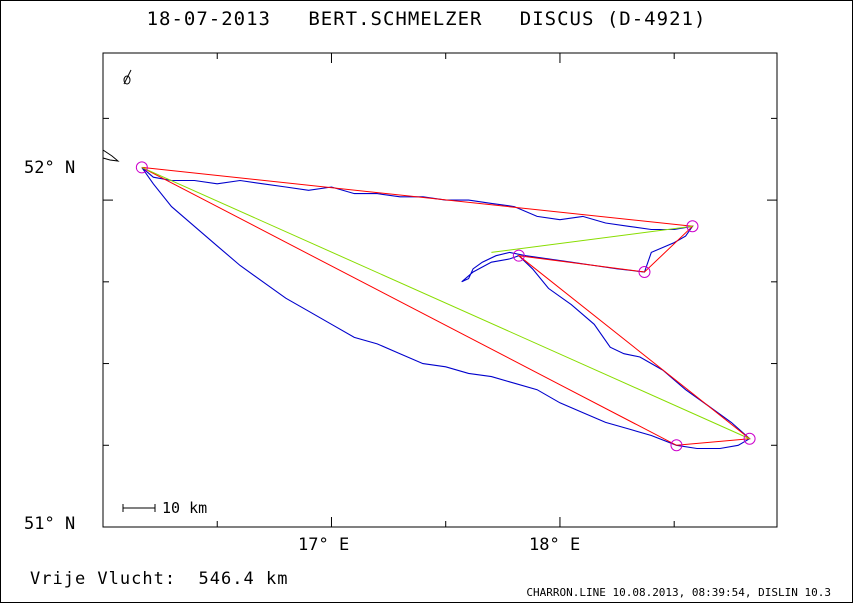 This screenshot has width=853, height=603. I want to click on distance-summary: Vrije Vlucht: 546.4 km, so click(159, 579).